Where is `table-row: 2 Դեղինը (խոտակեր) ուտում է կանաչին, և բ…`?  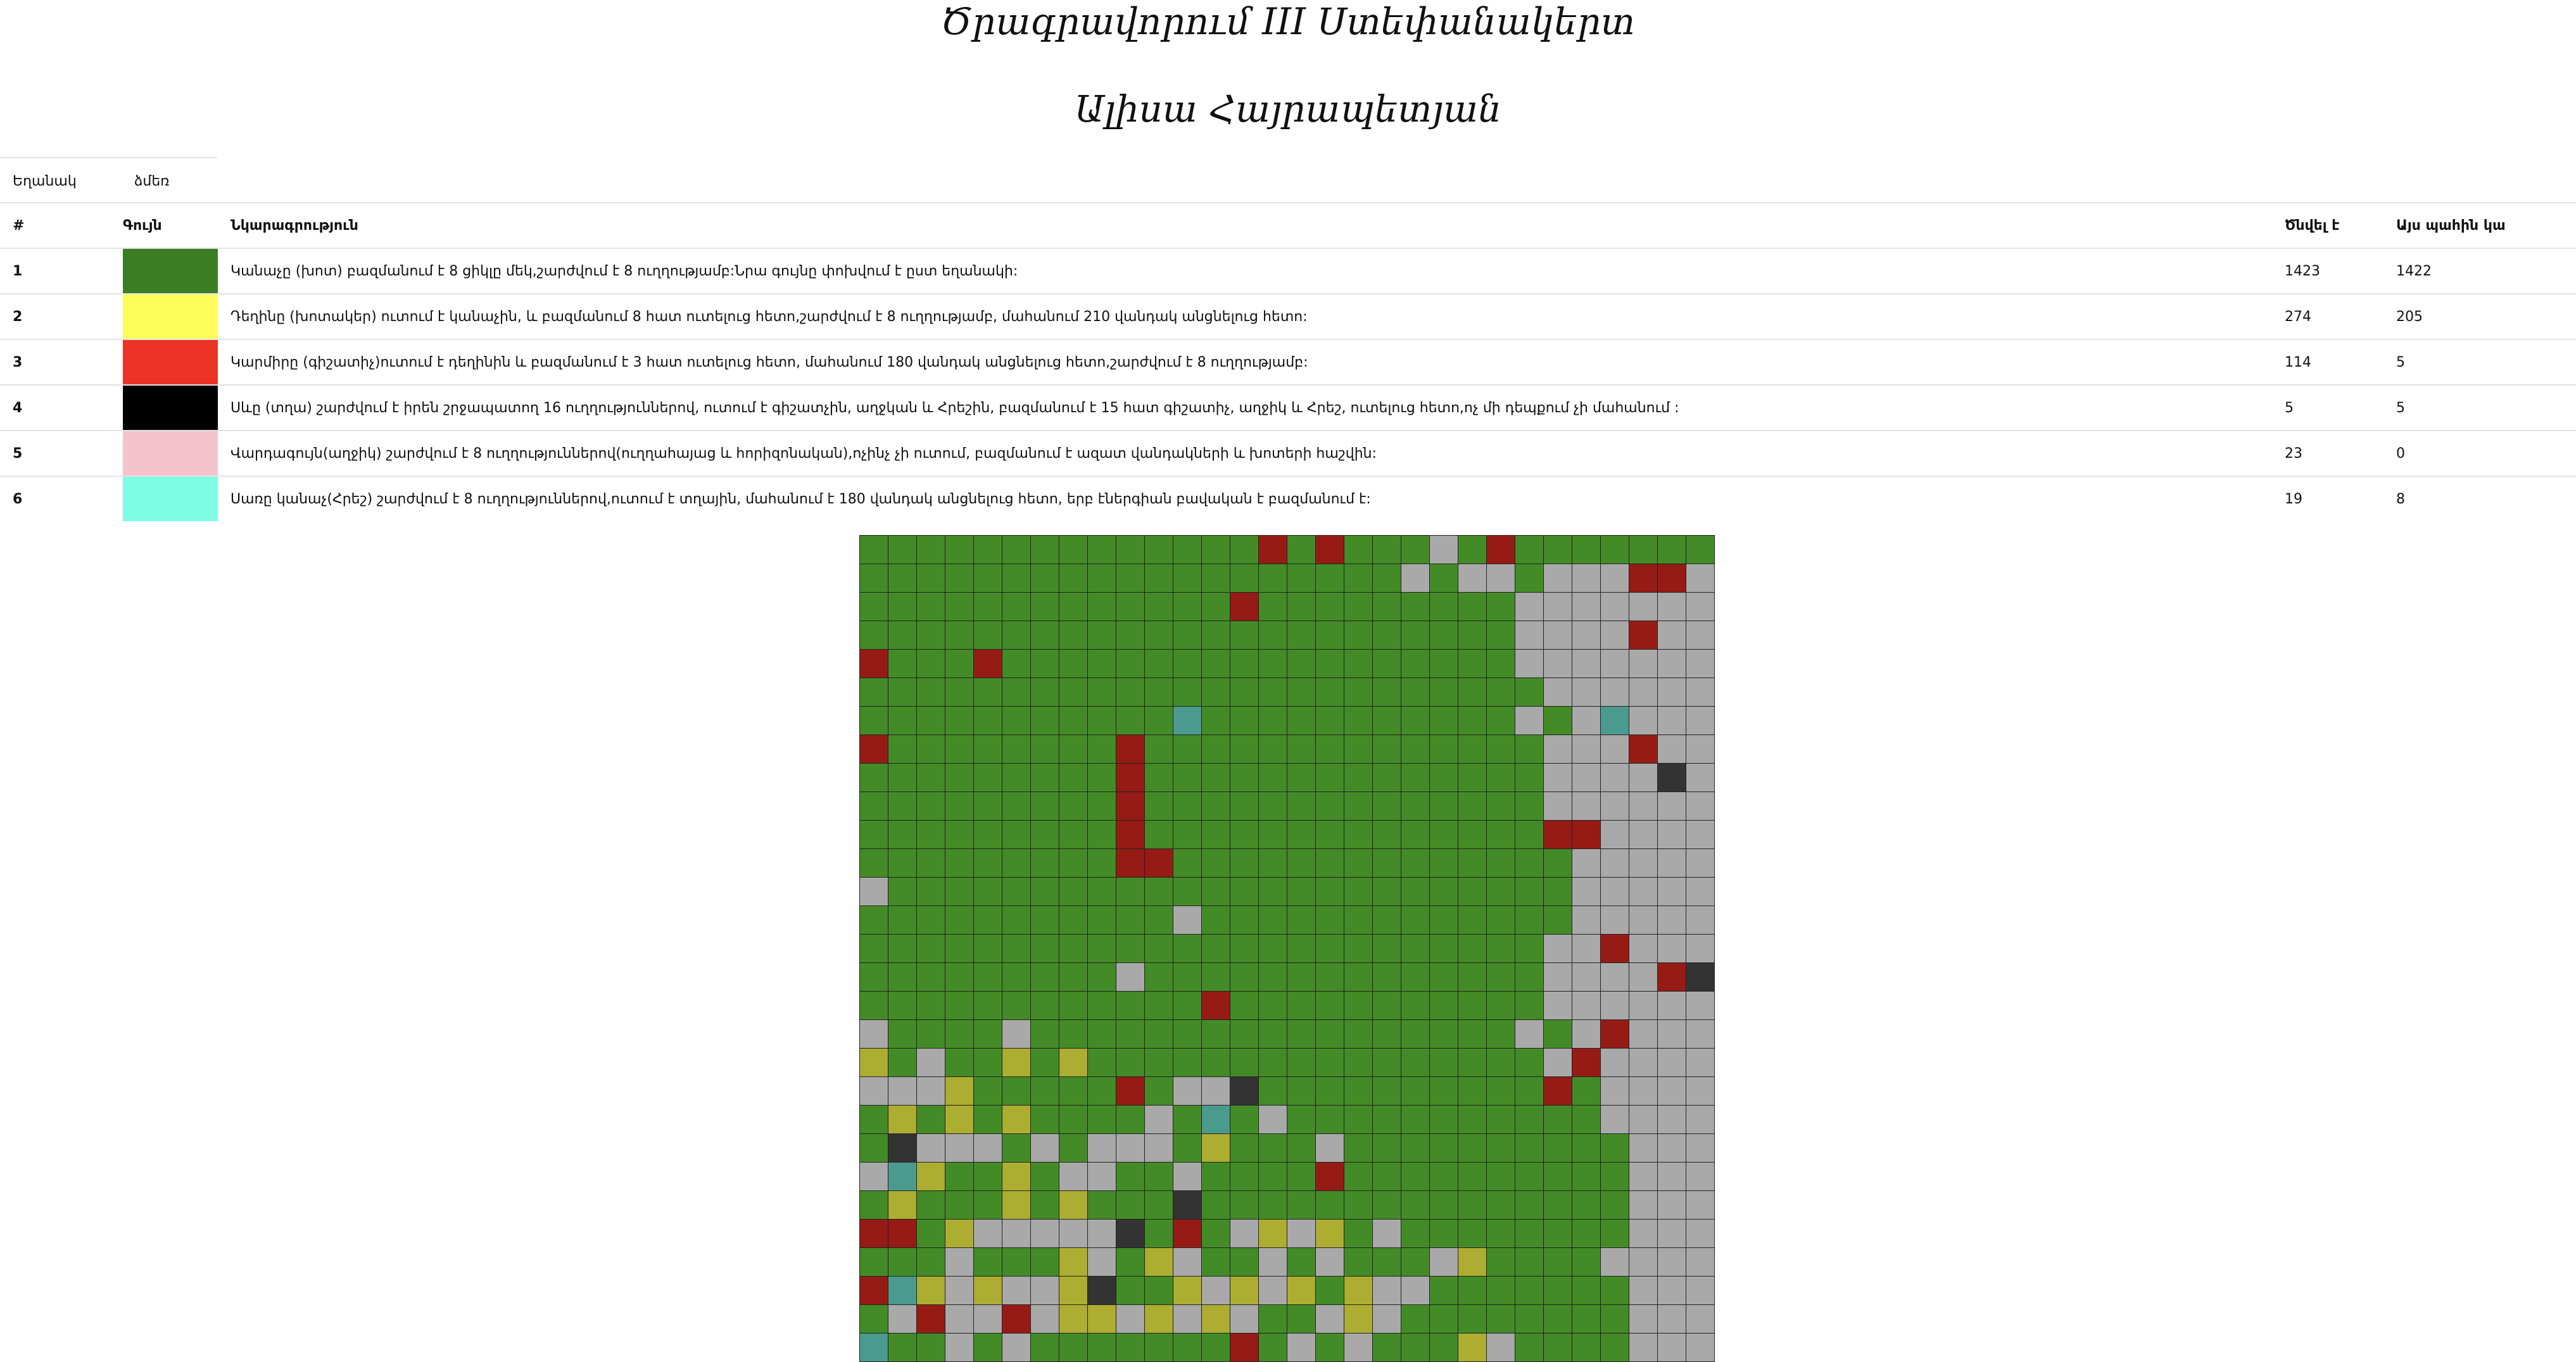 table-row: 2 Դեղինը (խոտակեր) ուտում է կանաչին, և բ… is located at coordinates (1288, 316).